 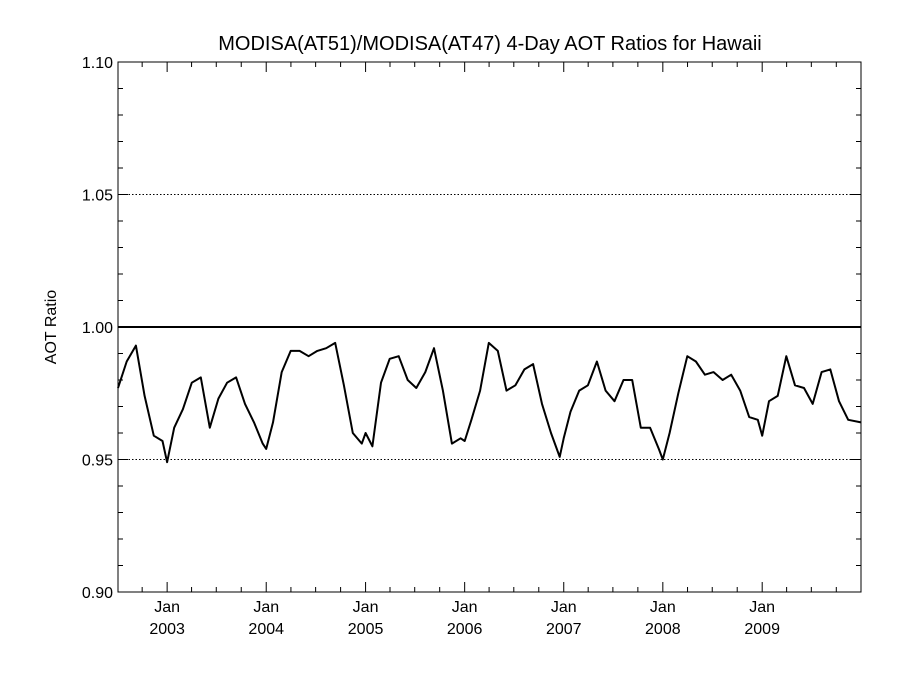 What do you see at coordinates (97, 461) in the screenshot?
I see `y-tick-label: 0.95` at bounding box center [97, 461].